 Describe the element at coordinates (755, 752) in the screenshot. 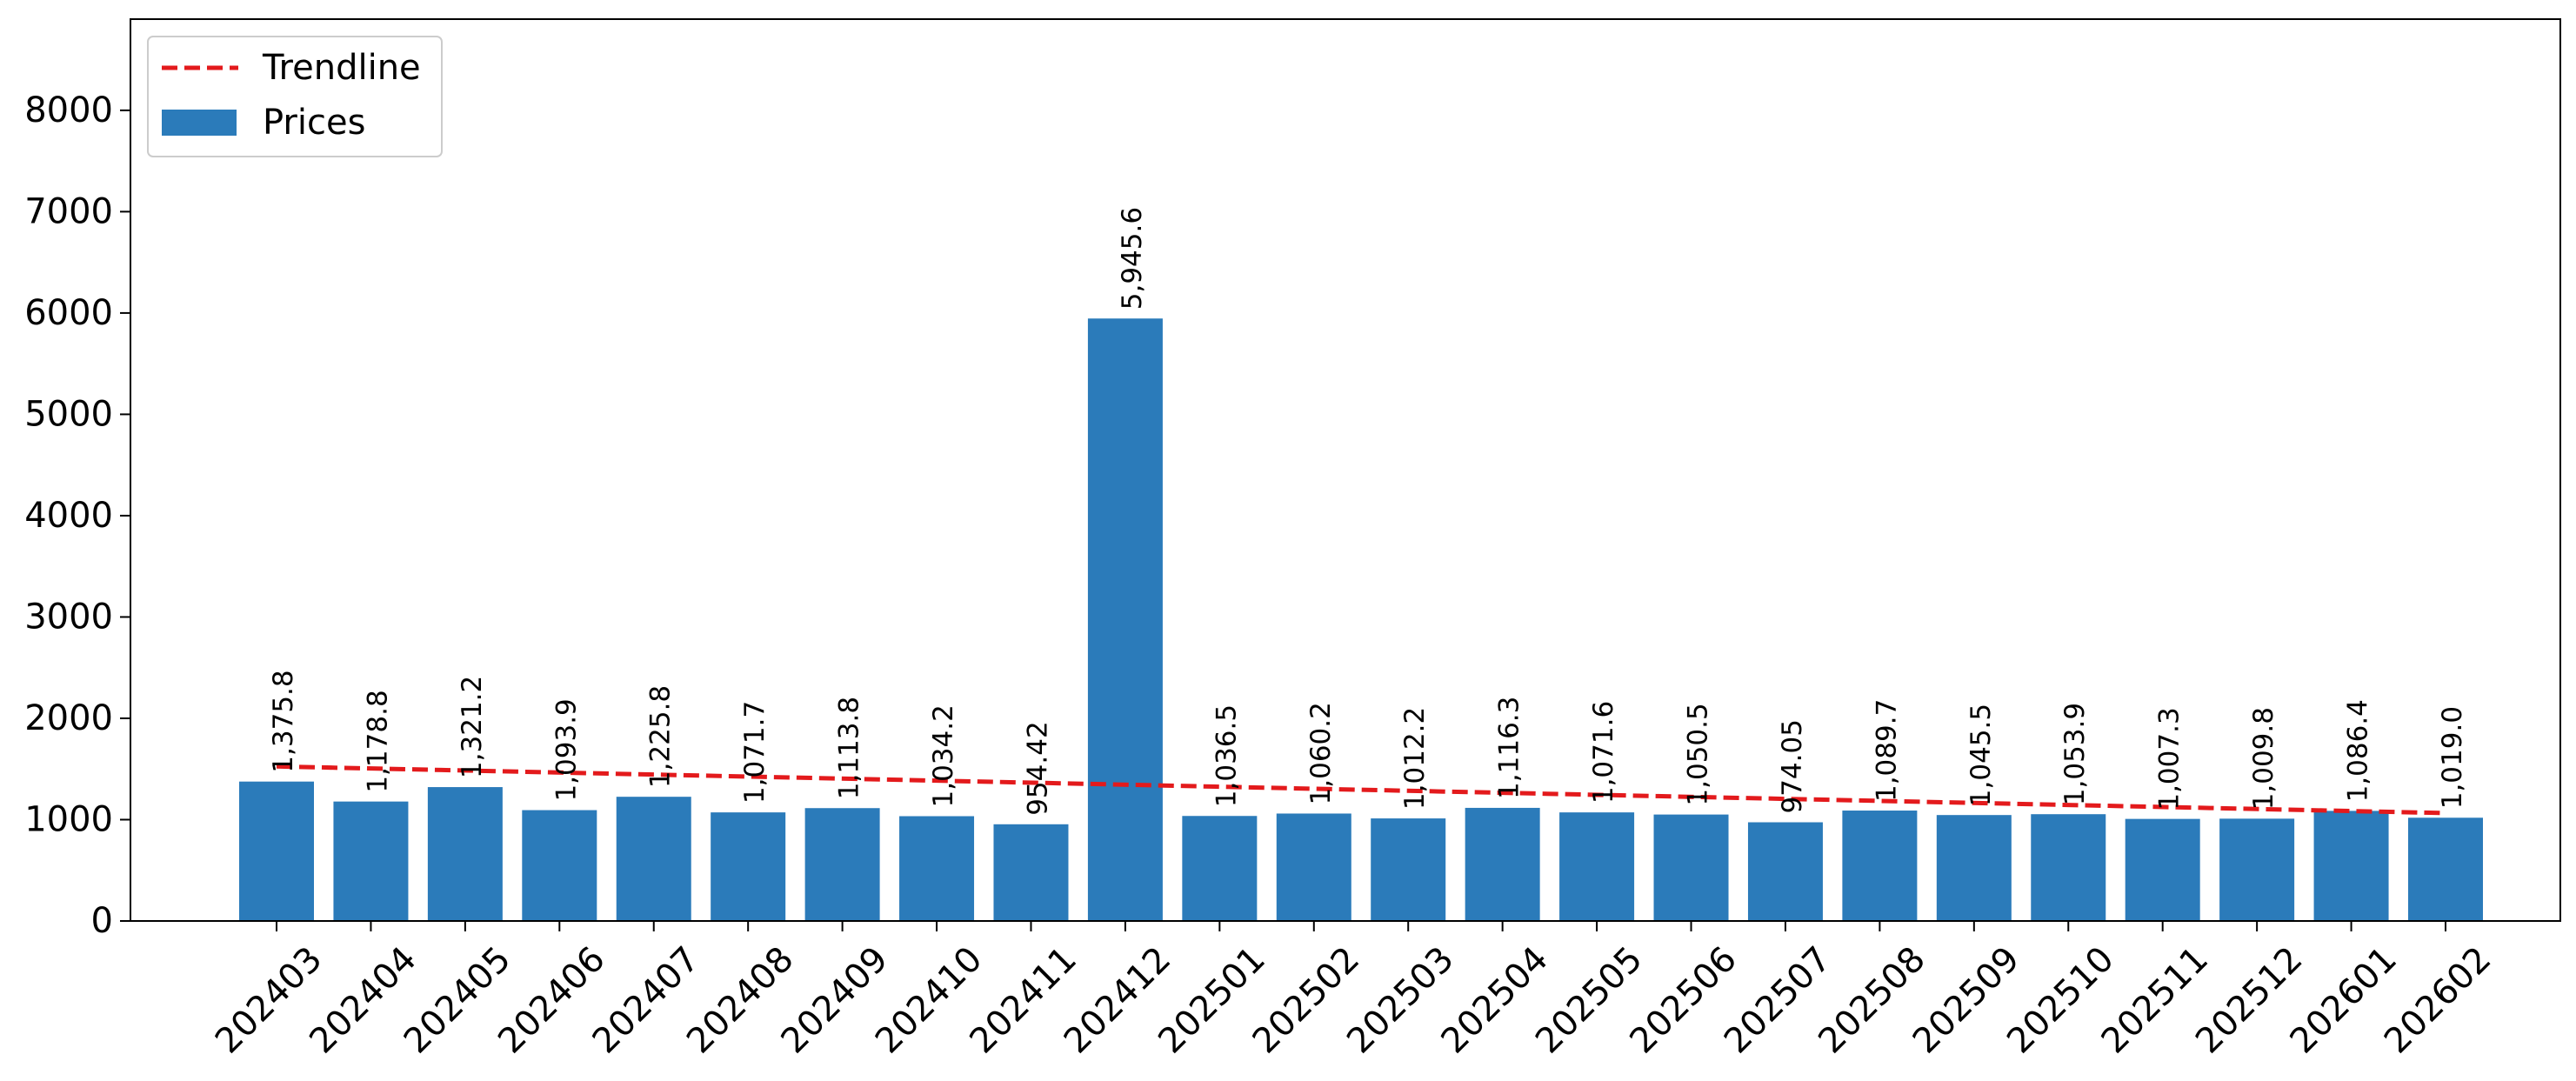

I see `value-label-202408: 1,071.7` at that location.